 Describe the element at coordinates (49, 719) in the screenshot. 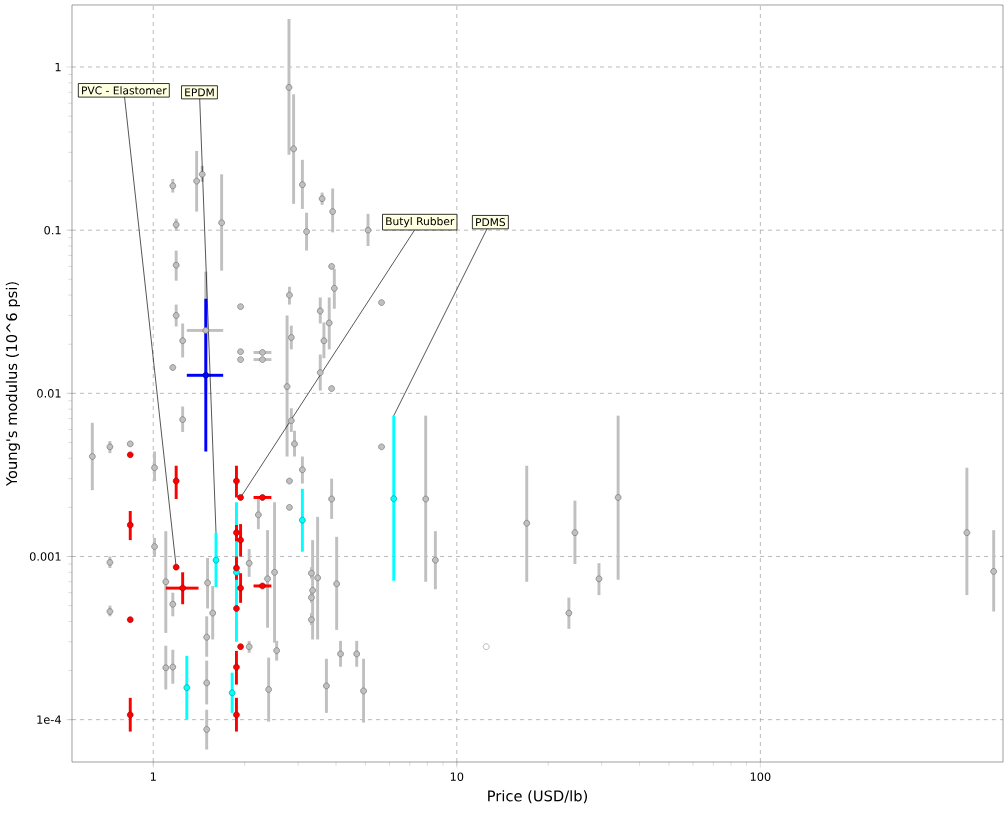

I see `y-tick-label: 1e-4` at that location.